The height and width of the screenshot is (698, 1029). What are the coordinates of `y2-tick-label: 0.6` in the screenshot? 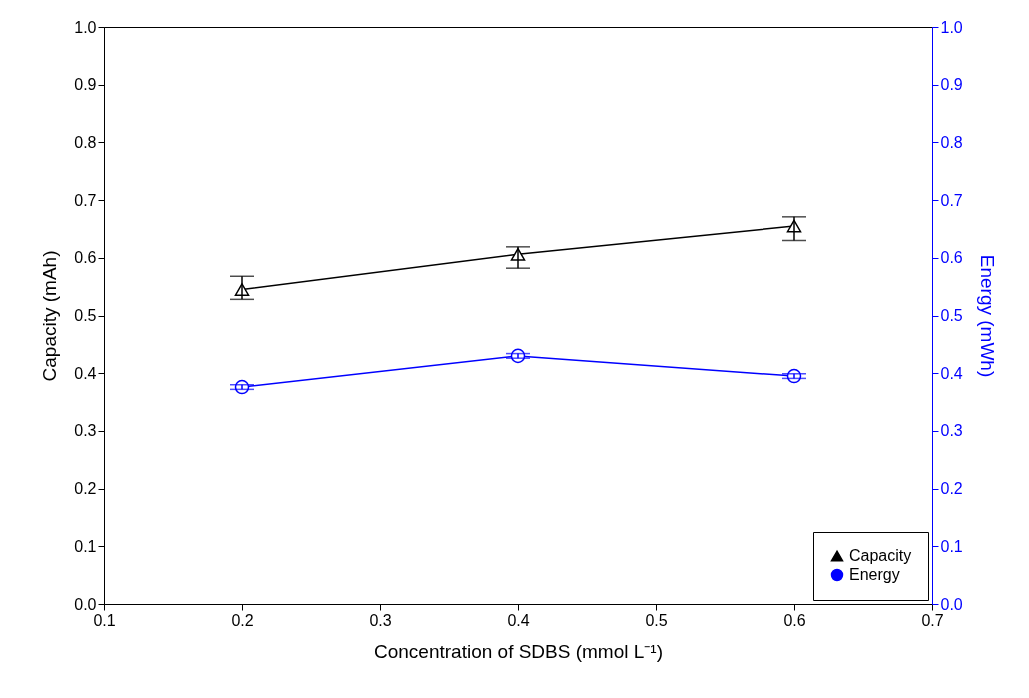 It's located at (951, 258).